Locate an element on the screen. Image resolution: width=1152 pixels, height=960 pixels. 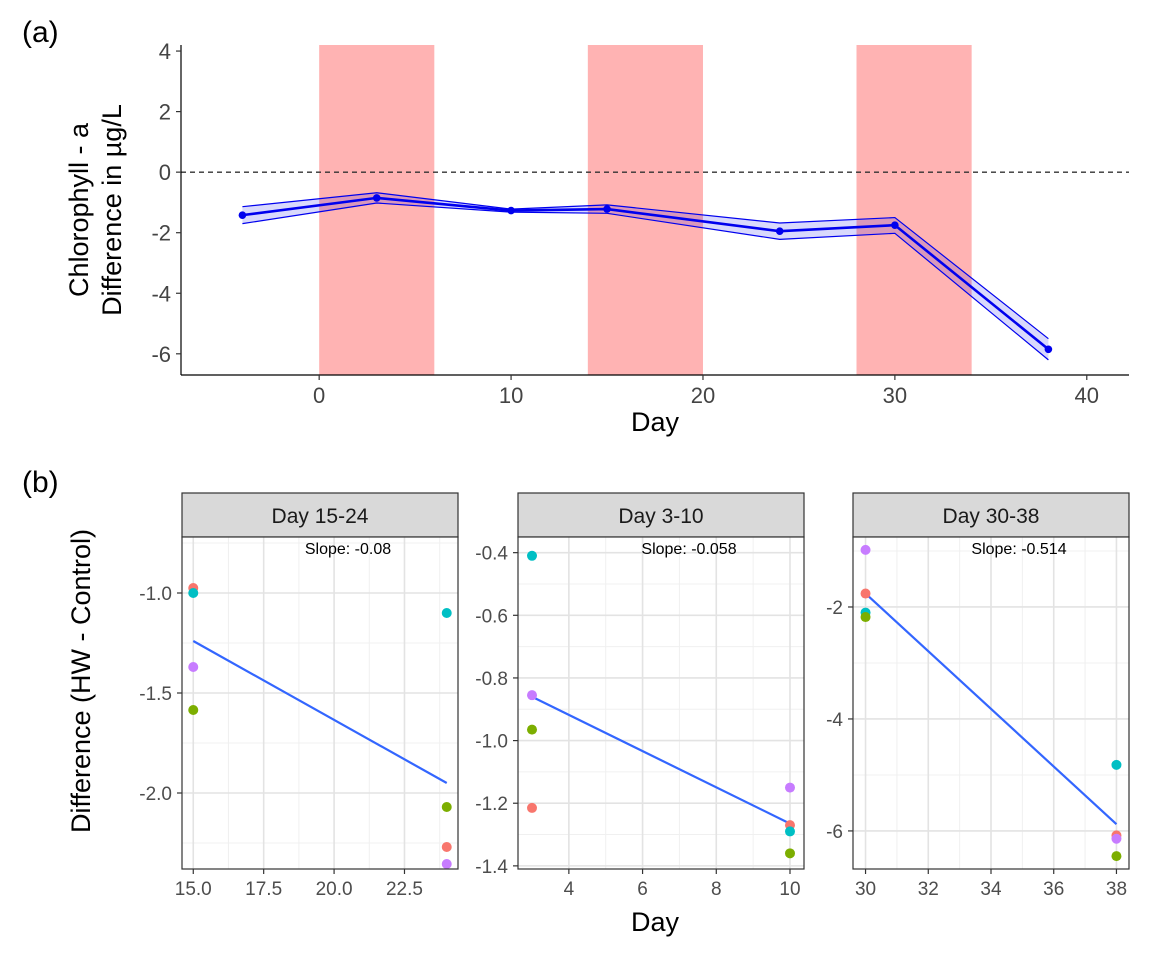
y-axis-title-line-2: Difference in µg/L is located at coordinates (112, 210).